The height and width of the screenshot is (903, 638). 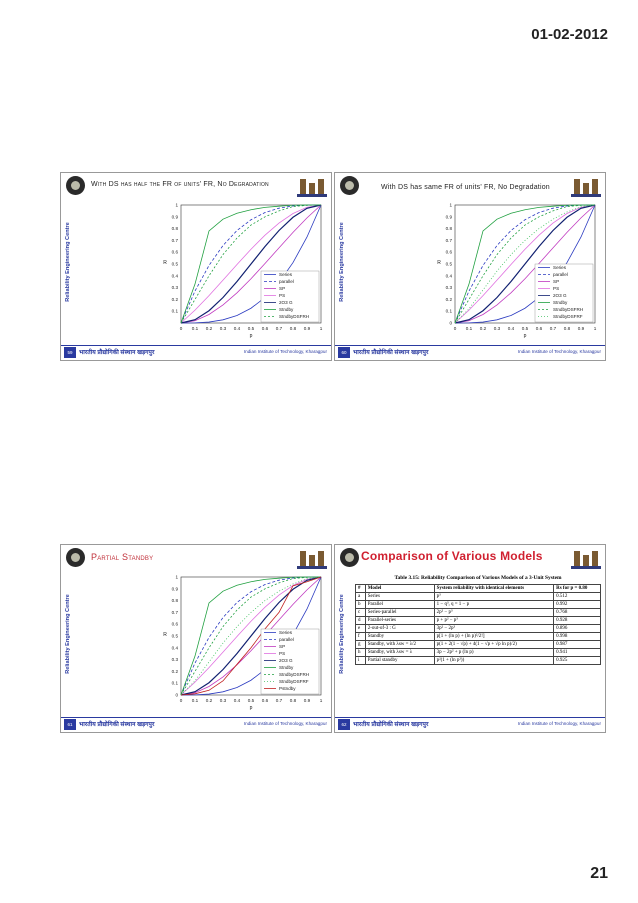 What do you see at coordinates (399, 596) in the screenshot?
I see `table-cell: Series` at bounding box center [399, 596].